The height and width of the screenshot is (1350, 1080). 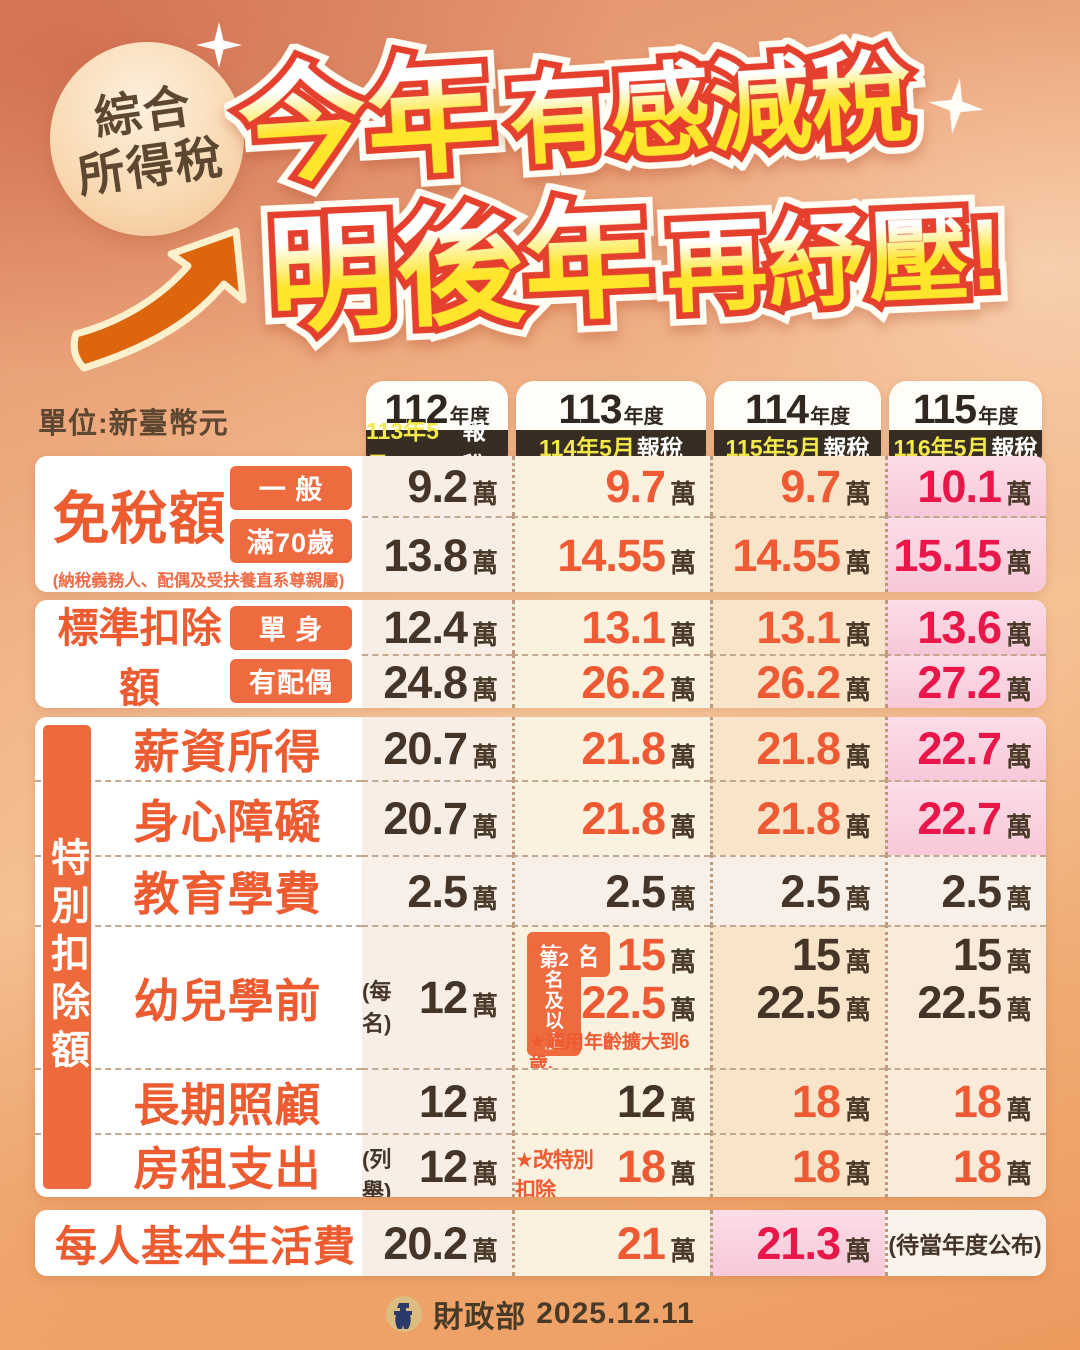 What do you see at coordinates (198, 581) in the screenshot?
I see `exemption-note: (納稅義務人、配偶及受扶養直系尊親屬)` at bounding box center [198, 581].